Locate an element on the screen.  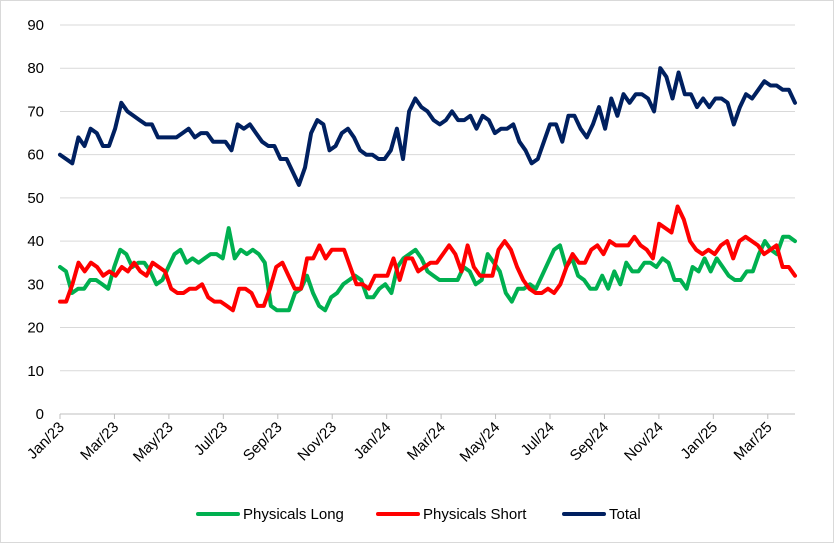
legend-label-total: Total is located at coordinates (625, 514).